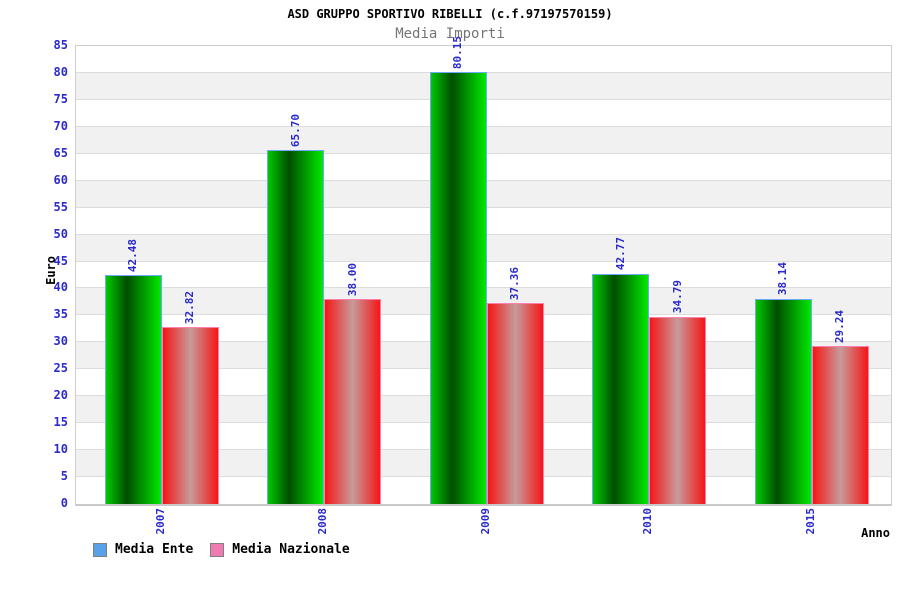  What do you see at coordinates (514, 283) in the screenshot?
I see `bar-value-label: 37.36` at bounding box center [514, 283].